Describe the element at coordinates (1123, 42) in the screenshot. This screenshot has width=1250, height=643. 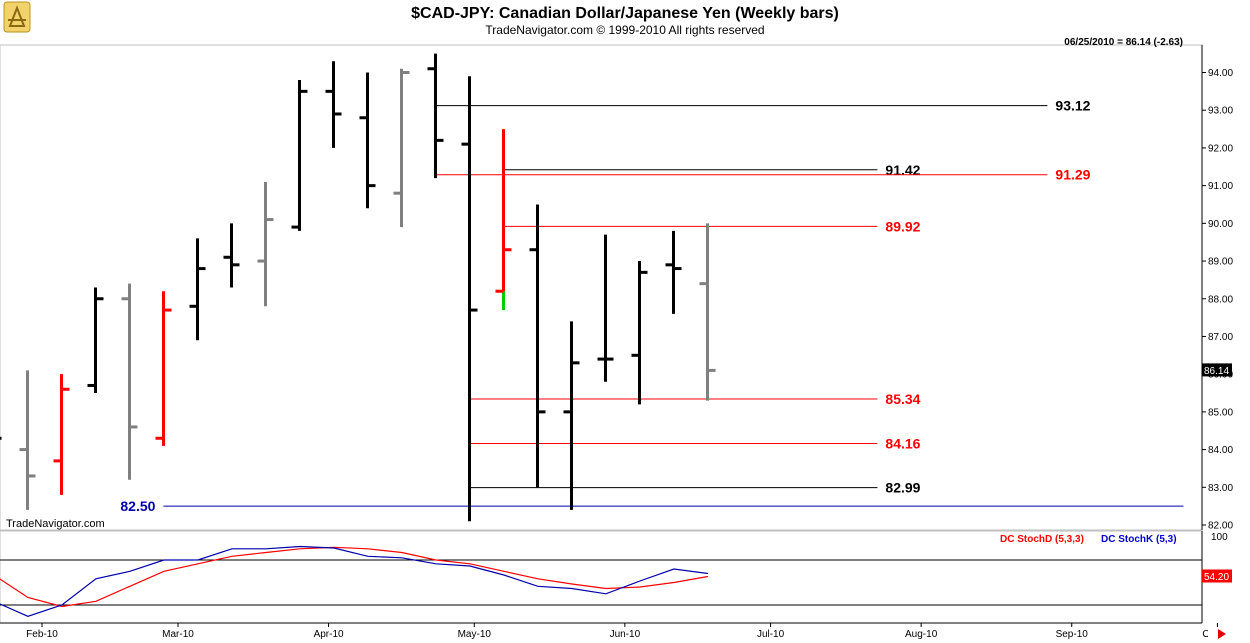
I see `last-quote-text: 06/25/2010 = 86.14 (-2.63)` at that location.